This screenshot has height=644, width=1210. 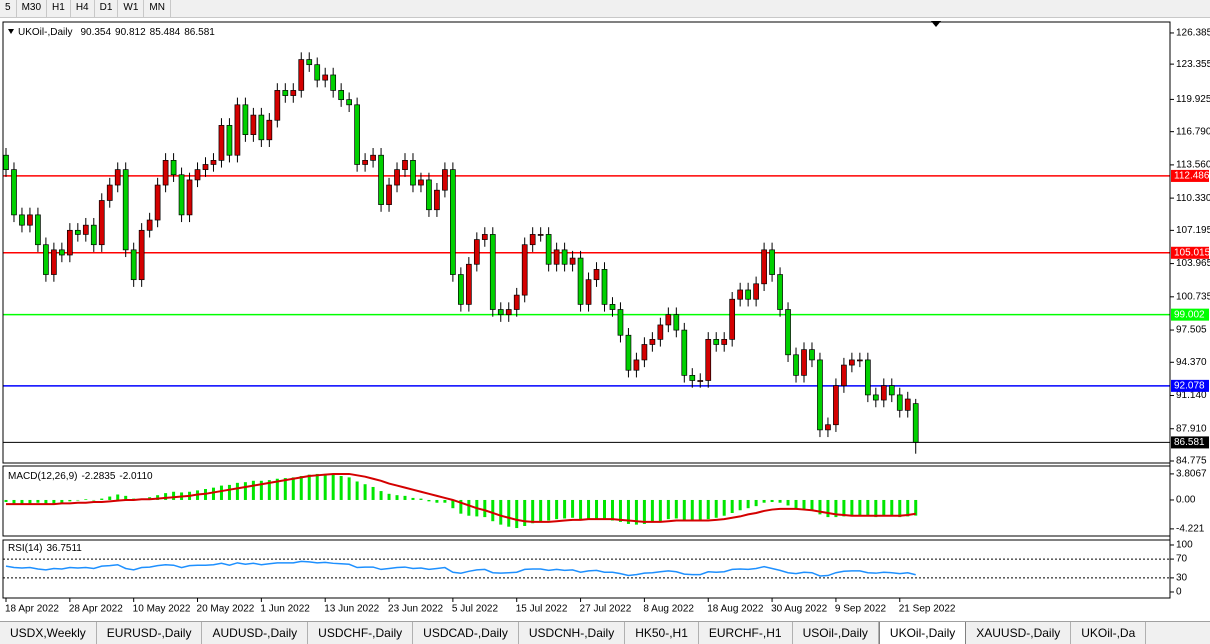 What do you see at coordinates (1193, 99) in the screenshot?
I see `y-tick-label: 119.925` at bounding box center [1193, 99].